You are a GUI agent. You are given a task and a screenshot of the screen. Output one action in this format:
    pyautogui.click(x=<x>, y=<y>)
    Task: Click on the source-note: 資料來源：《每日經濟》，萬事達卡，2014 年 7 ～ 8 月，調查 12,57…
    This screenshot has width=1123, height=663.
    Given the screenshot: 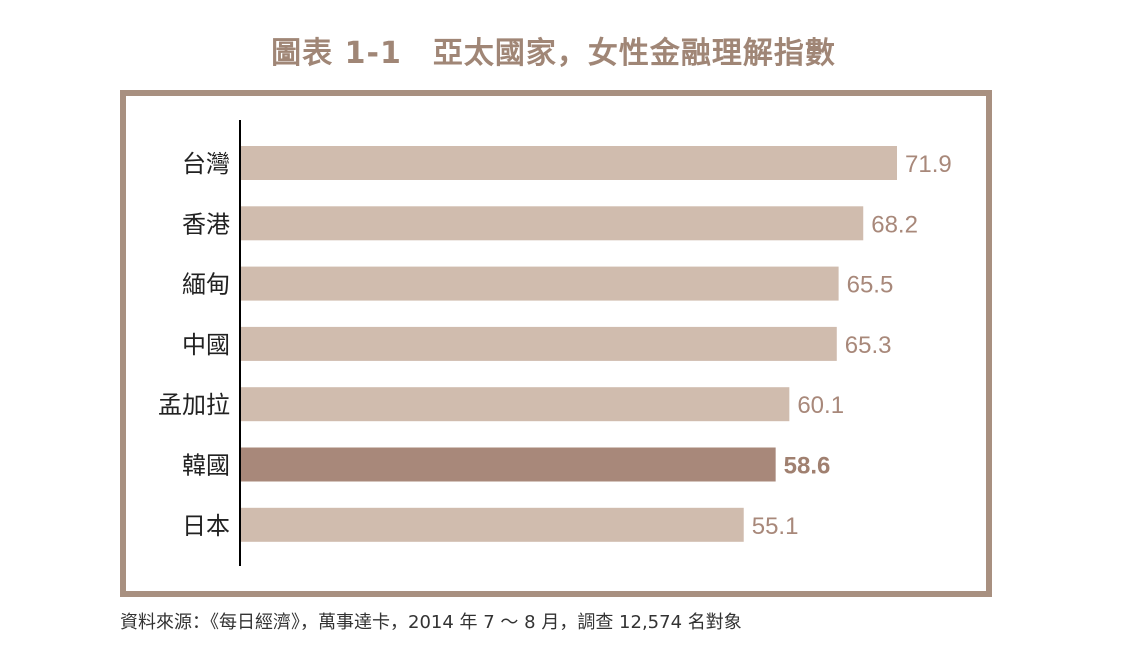 What is the action you would take?
    pyautogui.click(x=431, y=622)
    